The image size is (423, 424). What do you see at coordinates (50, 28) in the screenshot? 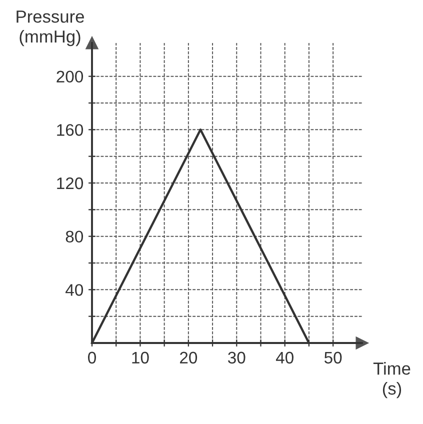
I see `y-axis-title: Pressure (mmHg)` at bounding box center [50, 28].